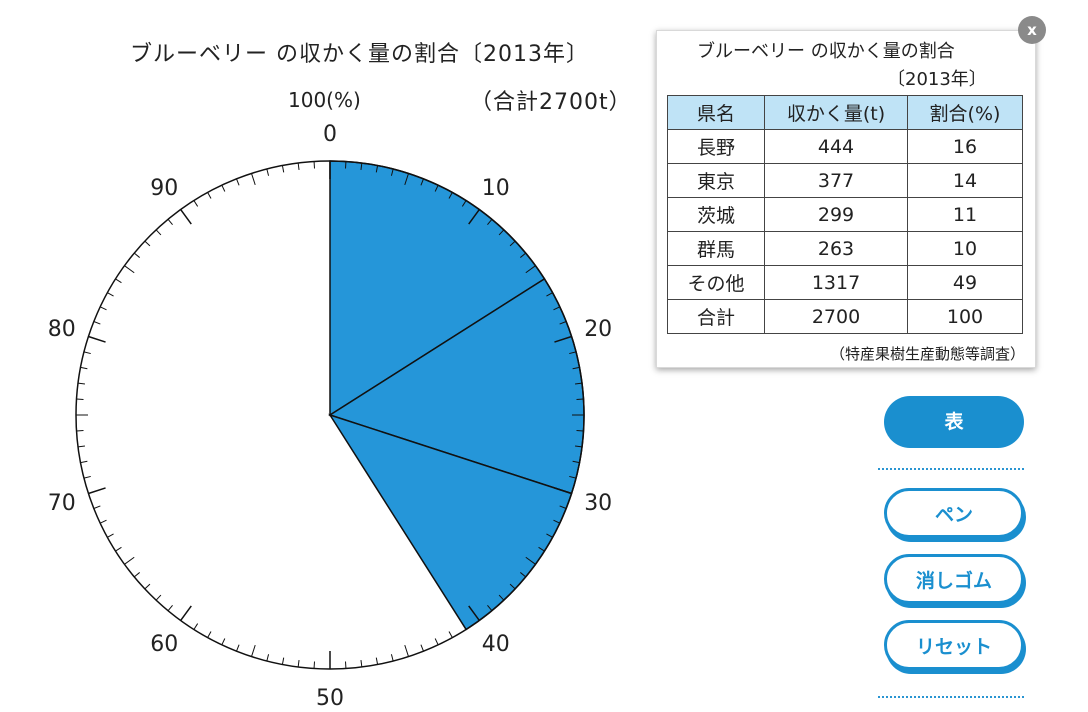 This screenshot has height=712, width=1088. Describe the element at coordinates (716, 214) in the screenshot. I see `cell-prefecture: 茨城` at that location.